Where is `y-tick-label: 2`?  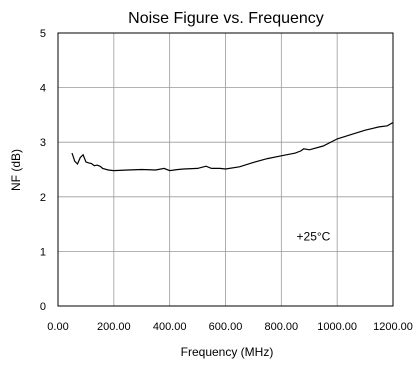 y-tick-label: 2 is located at coordinates (43, 198).